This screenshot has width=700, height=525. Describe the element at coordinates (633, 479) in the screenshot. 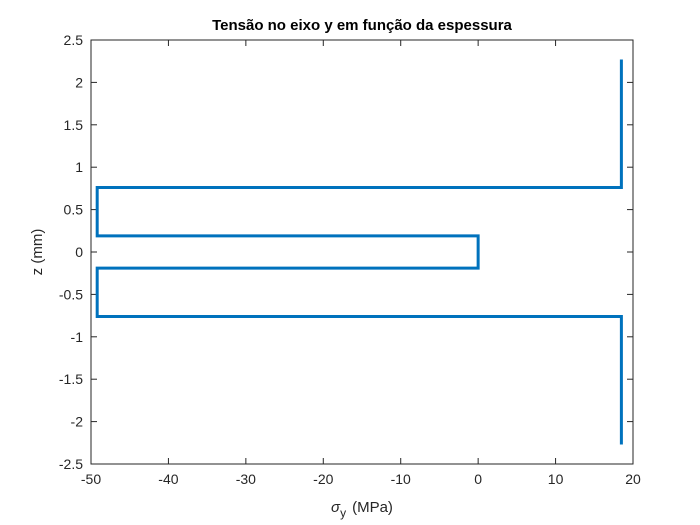

I see `x-tick-label: 20` at that location.